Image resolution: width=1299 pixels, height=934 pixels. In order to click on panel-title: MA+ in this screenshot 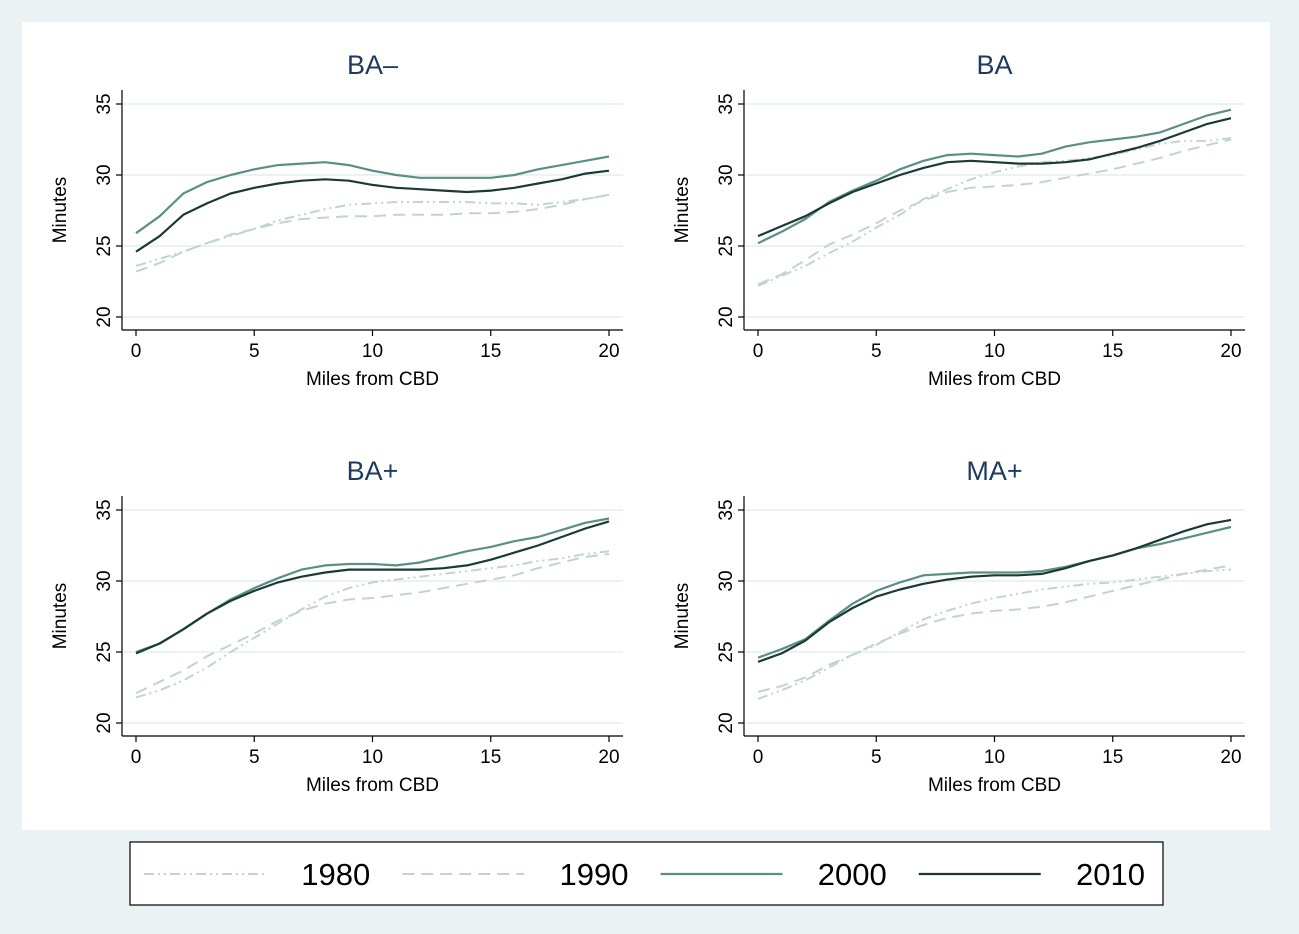, I will do `click(994, 471)`.